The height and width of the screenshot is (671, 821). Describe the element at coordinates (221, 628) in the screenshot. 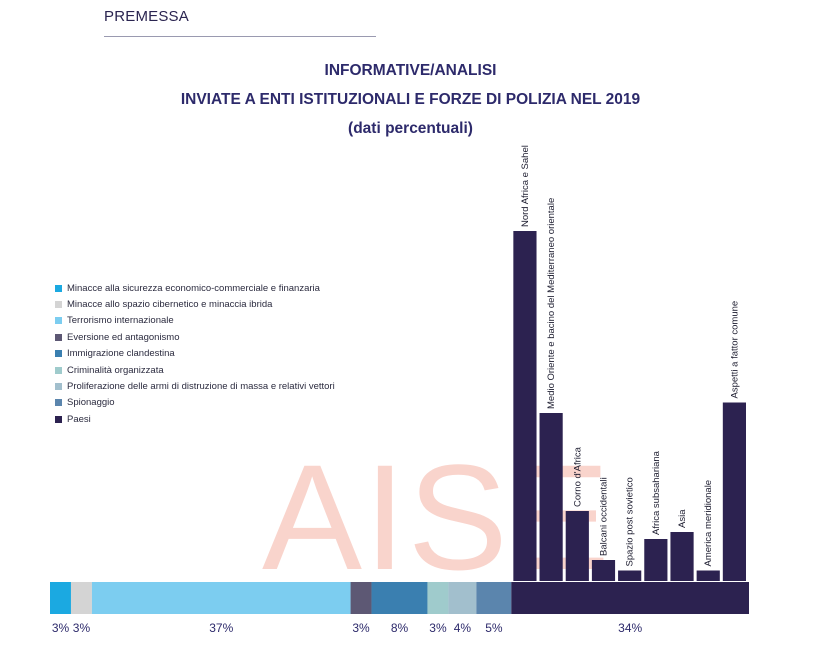

I see `segment-label: 37%` at that location.